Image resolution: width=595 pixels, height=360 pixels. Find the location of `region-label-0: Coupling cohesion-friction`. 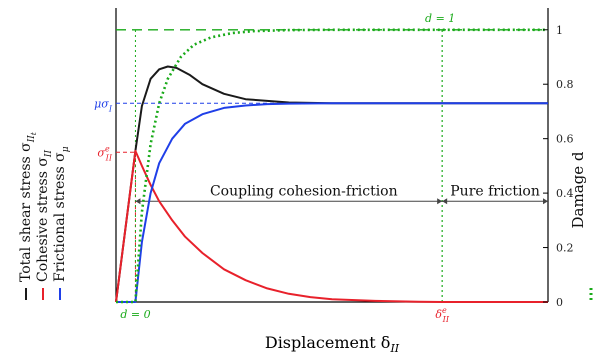

region-label-0: Coupling cohesion-friction is located at coordinates (304, 191).